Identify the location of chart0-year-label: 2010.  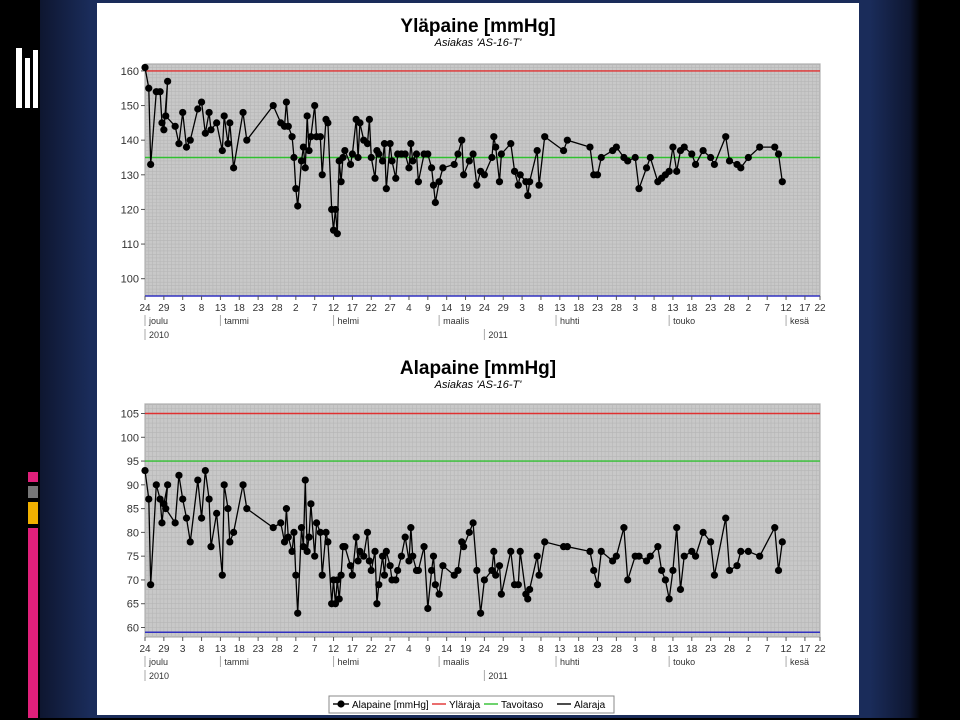
(159, 335).